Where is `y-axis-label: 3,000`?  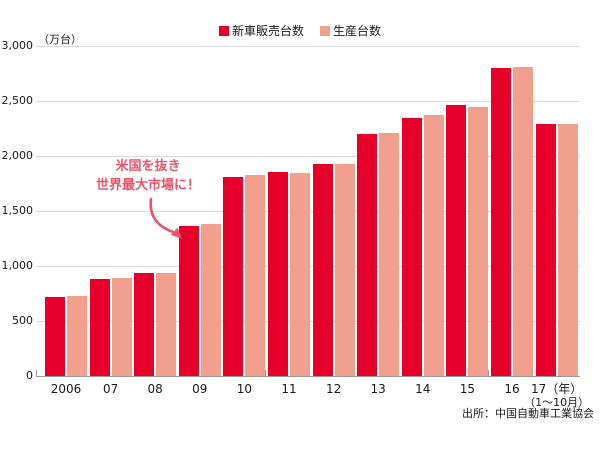
y-axis-label: 3,000 is located at coordinates (17, 45).